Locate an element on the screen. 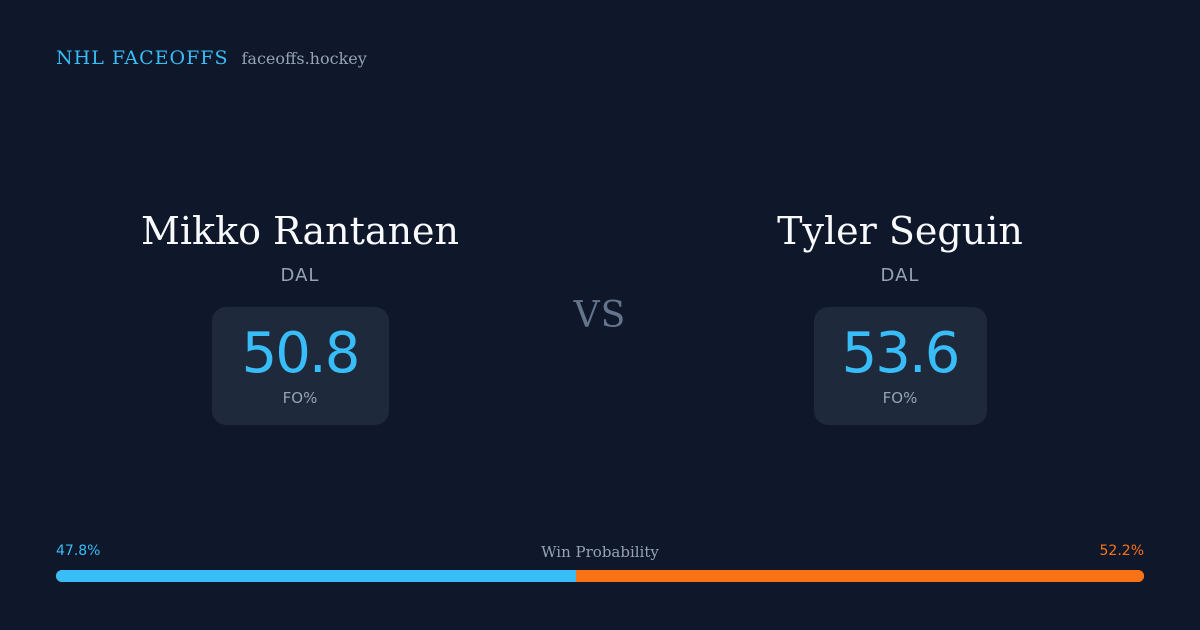  right-probability-label: 52.2% is located at coordinates (1121, 551).